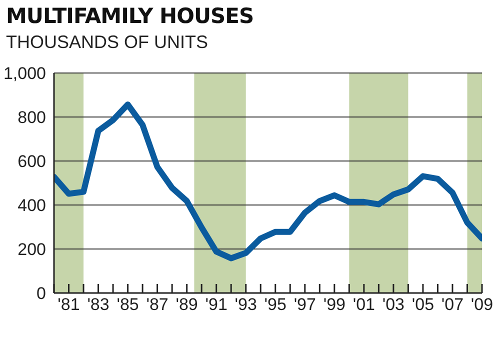 Image resolution: width=500 pixels, height=341 pixels. Describe the element at coordinates (107, 42) in the screenshot. I see `chart-subtitle: THOUSANDS OF UNITS` at that location.